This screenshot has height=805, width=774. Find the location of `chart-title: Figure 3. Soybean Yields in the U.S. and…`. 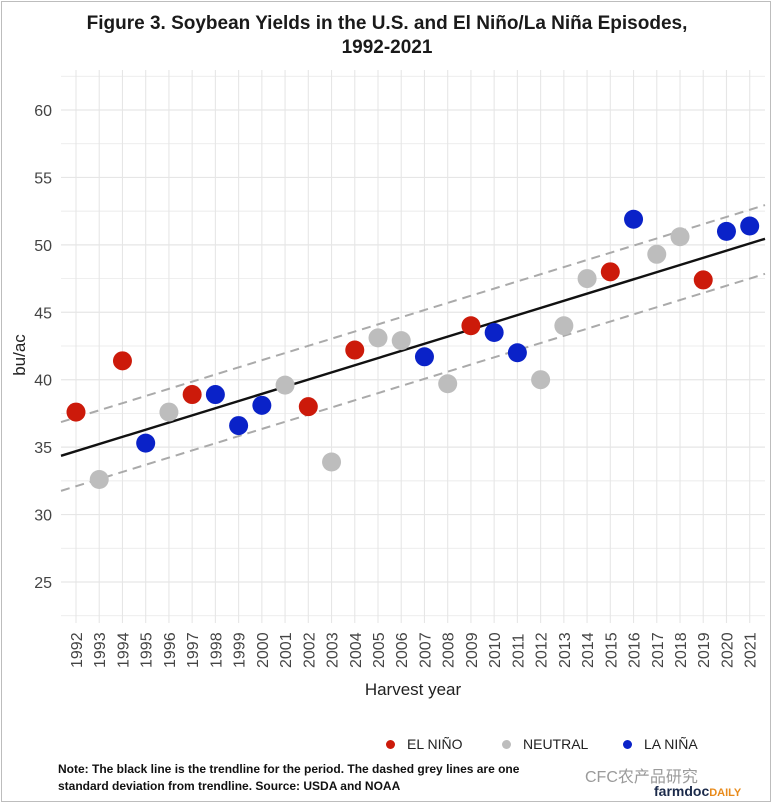

chart-title: Figure 3. Soybean Yields in the U.S. and… is located at coordinates (387, 36).